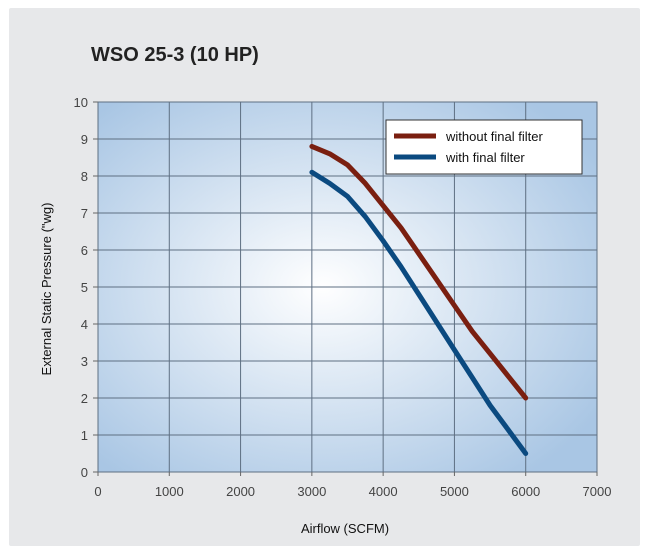 The width and height of the screenshot is (647, 552). I want to click on x-tick-label: 1000, so click(169, 491).